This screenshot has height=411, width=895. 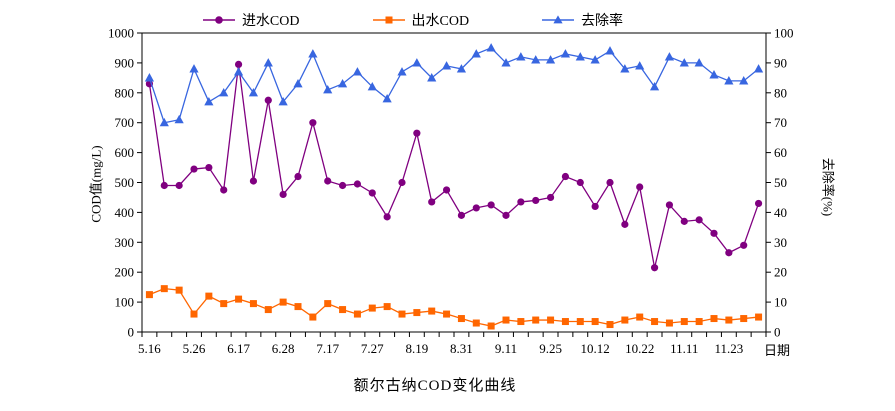 I want to click on square-marker-icon, so click(x=388, y=20).